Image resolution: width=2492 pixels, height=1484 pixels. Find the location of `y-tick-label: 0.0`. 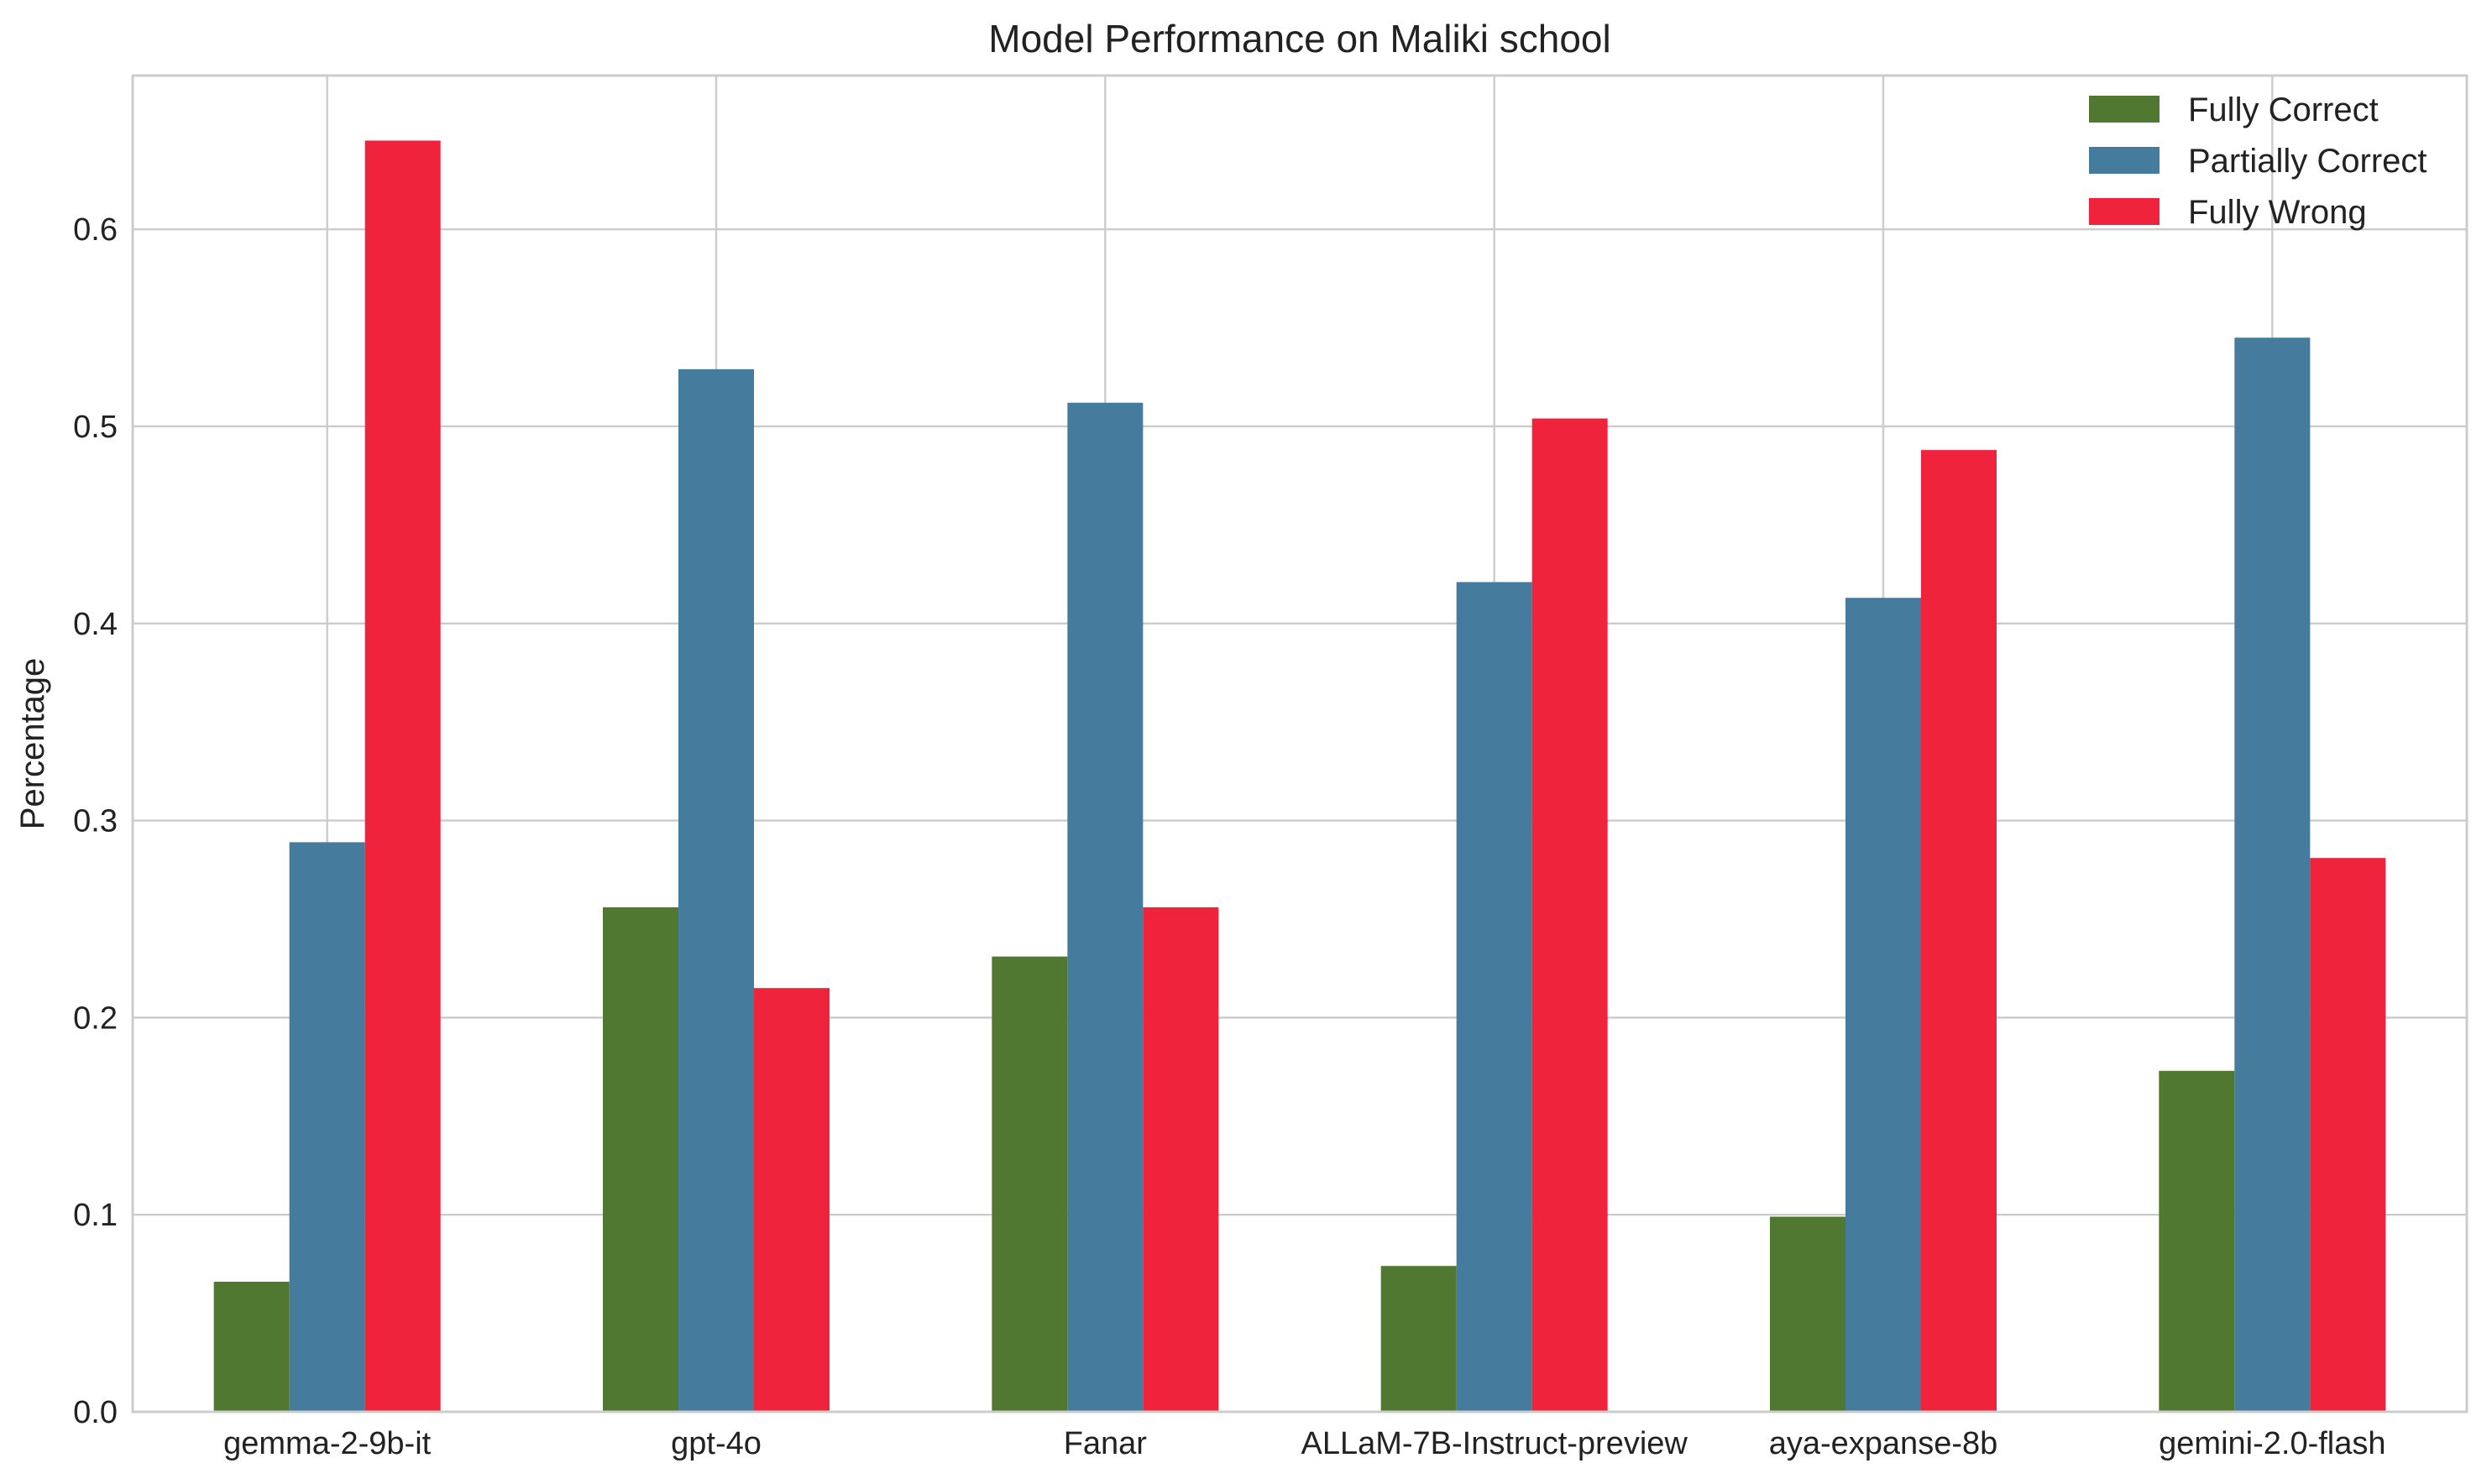

y-tick-label: 0.0 is located at coordinates (95, 1412).